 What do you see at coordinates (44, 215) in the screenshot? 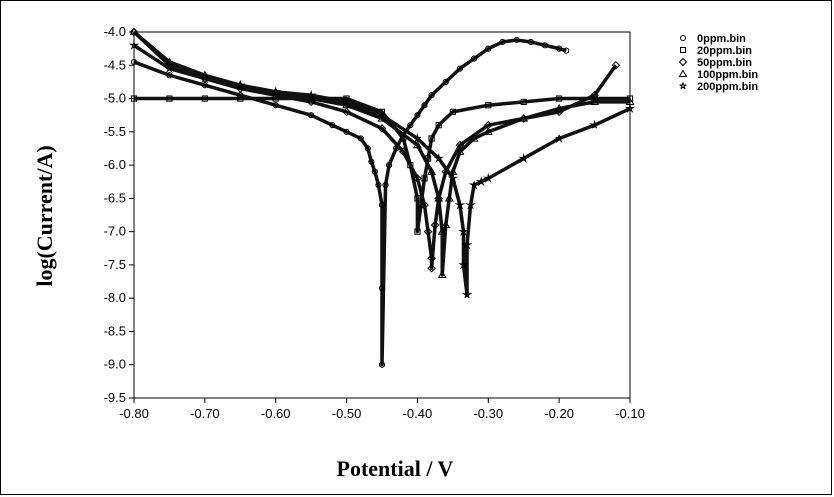
I see `y-axis-title: log(Current/A)` at bounding box center [44, 215].